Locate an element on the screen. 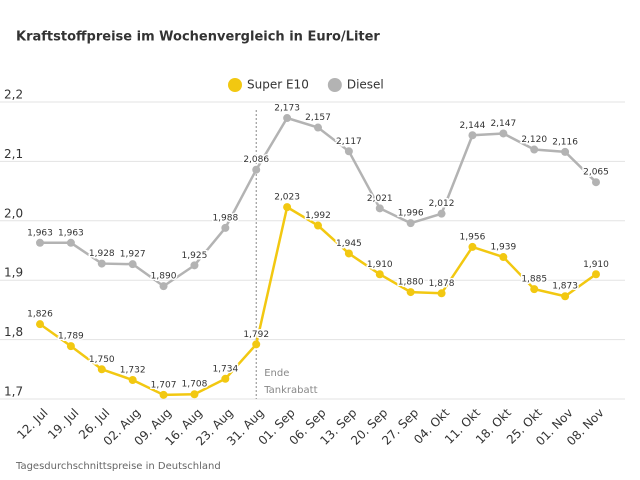 The image size is (640, 480). y-tick-label: 2,0 is located at coordinates (13, 213).